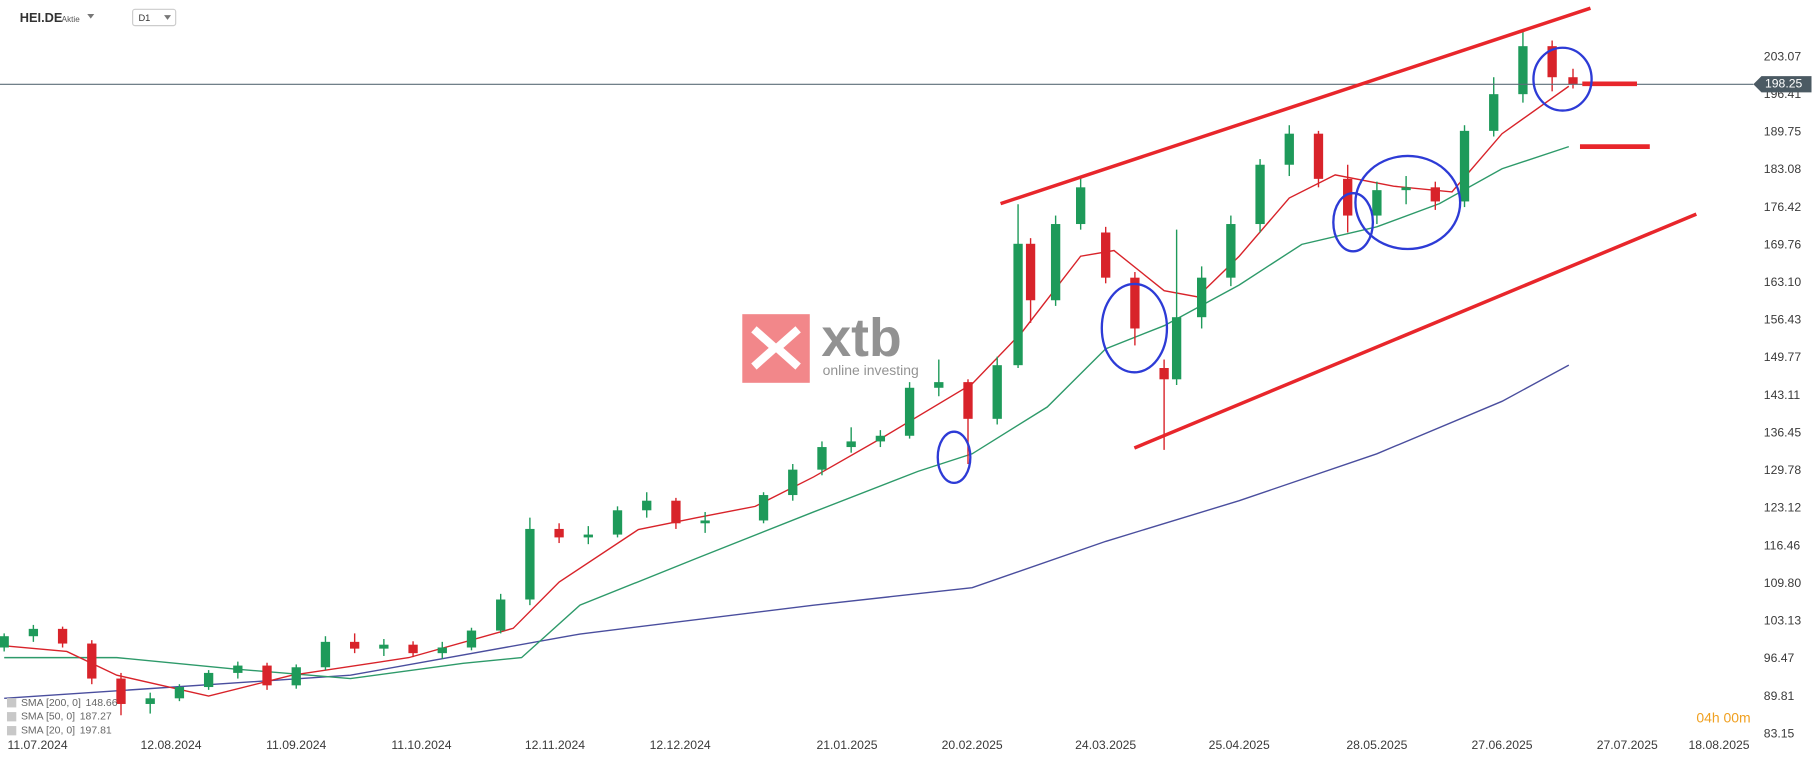 This screenshot has width=1815, height=759. I want to click on x-tick-label: 12.12.2024, so click(680, 745).